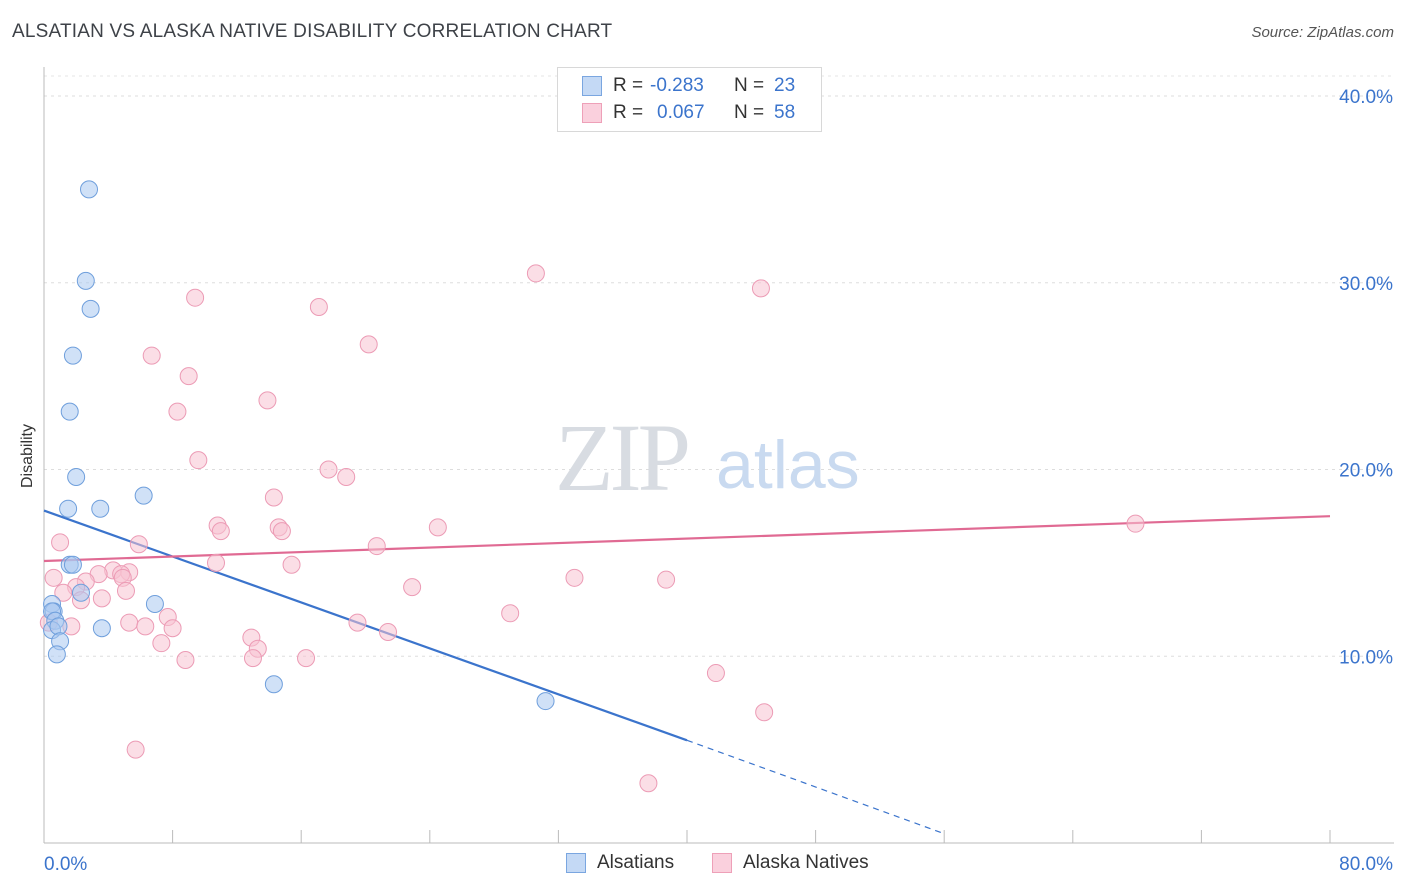  Describe the element at coordinates (785, 112) in the screenshot. I see `legend-n-value: 58` at that location.